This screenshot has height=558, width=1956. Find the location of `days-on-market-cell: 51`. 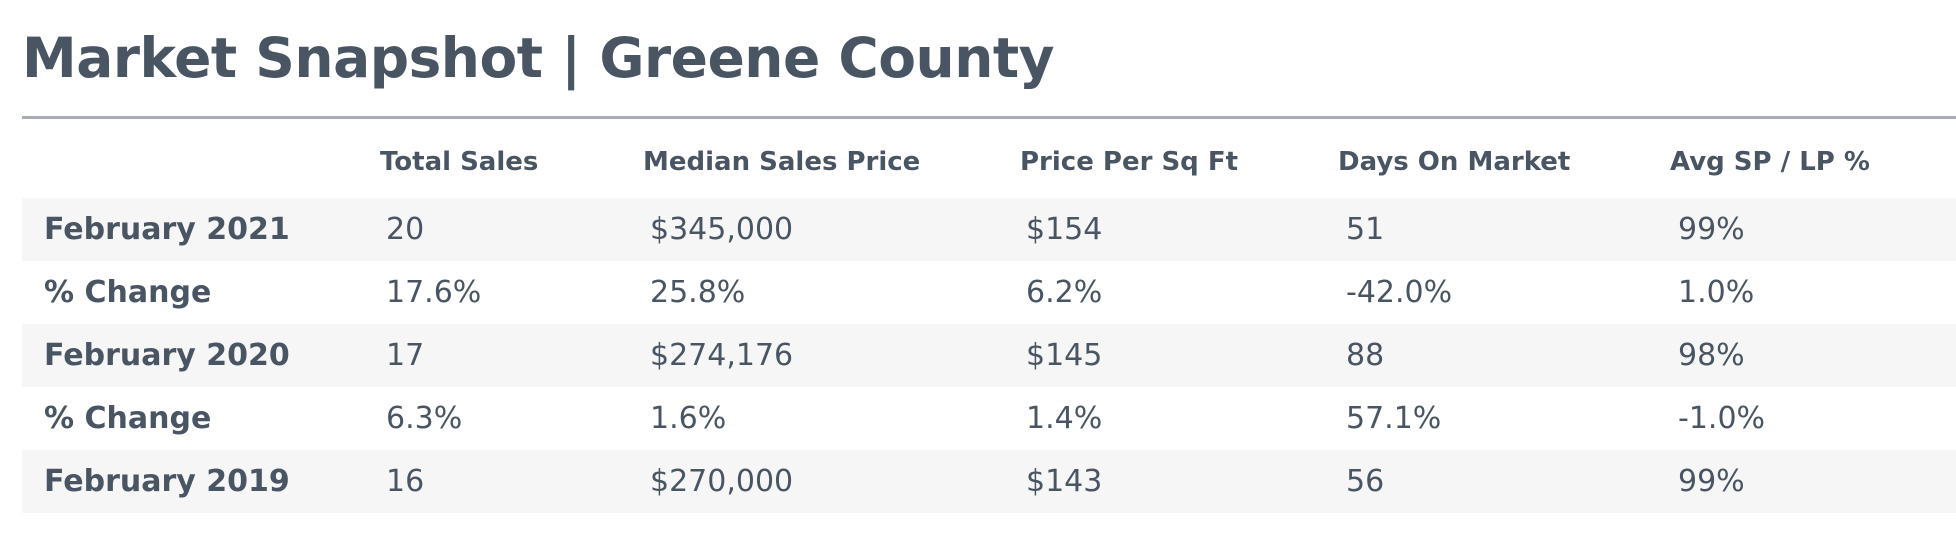

days-on-market-cell: 51 is located at coordinates (1365, 229).